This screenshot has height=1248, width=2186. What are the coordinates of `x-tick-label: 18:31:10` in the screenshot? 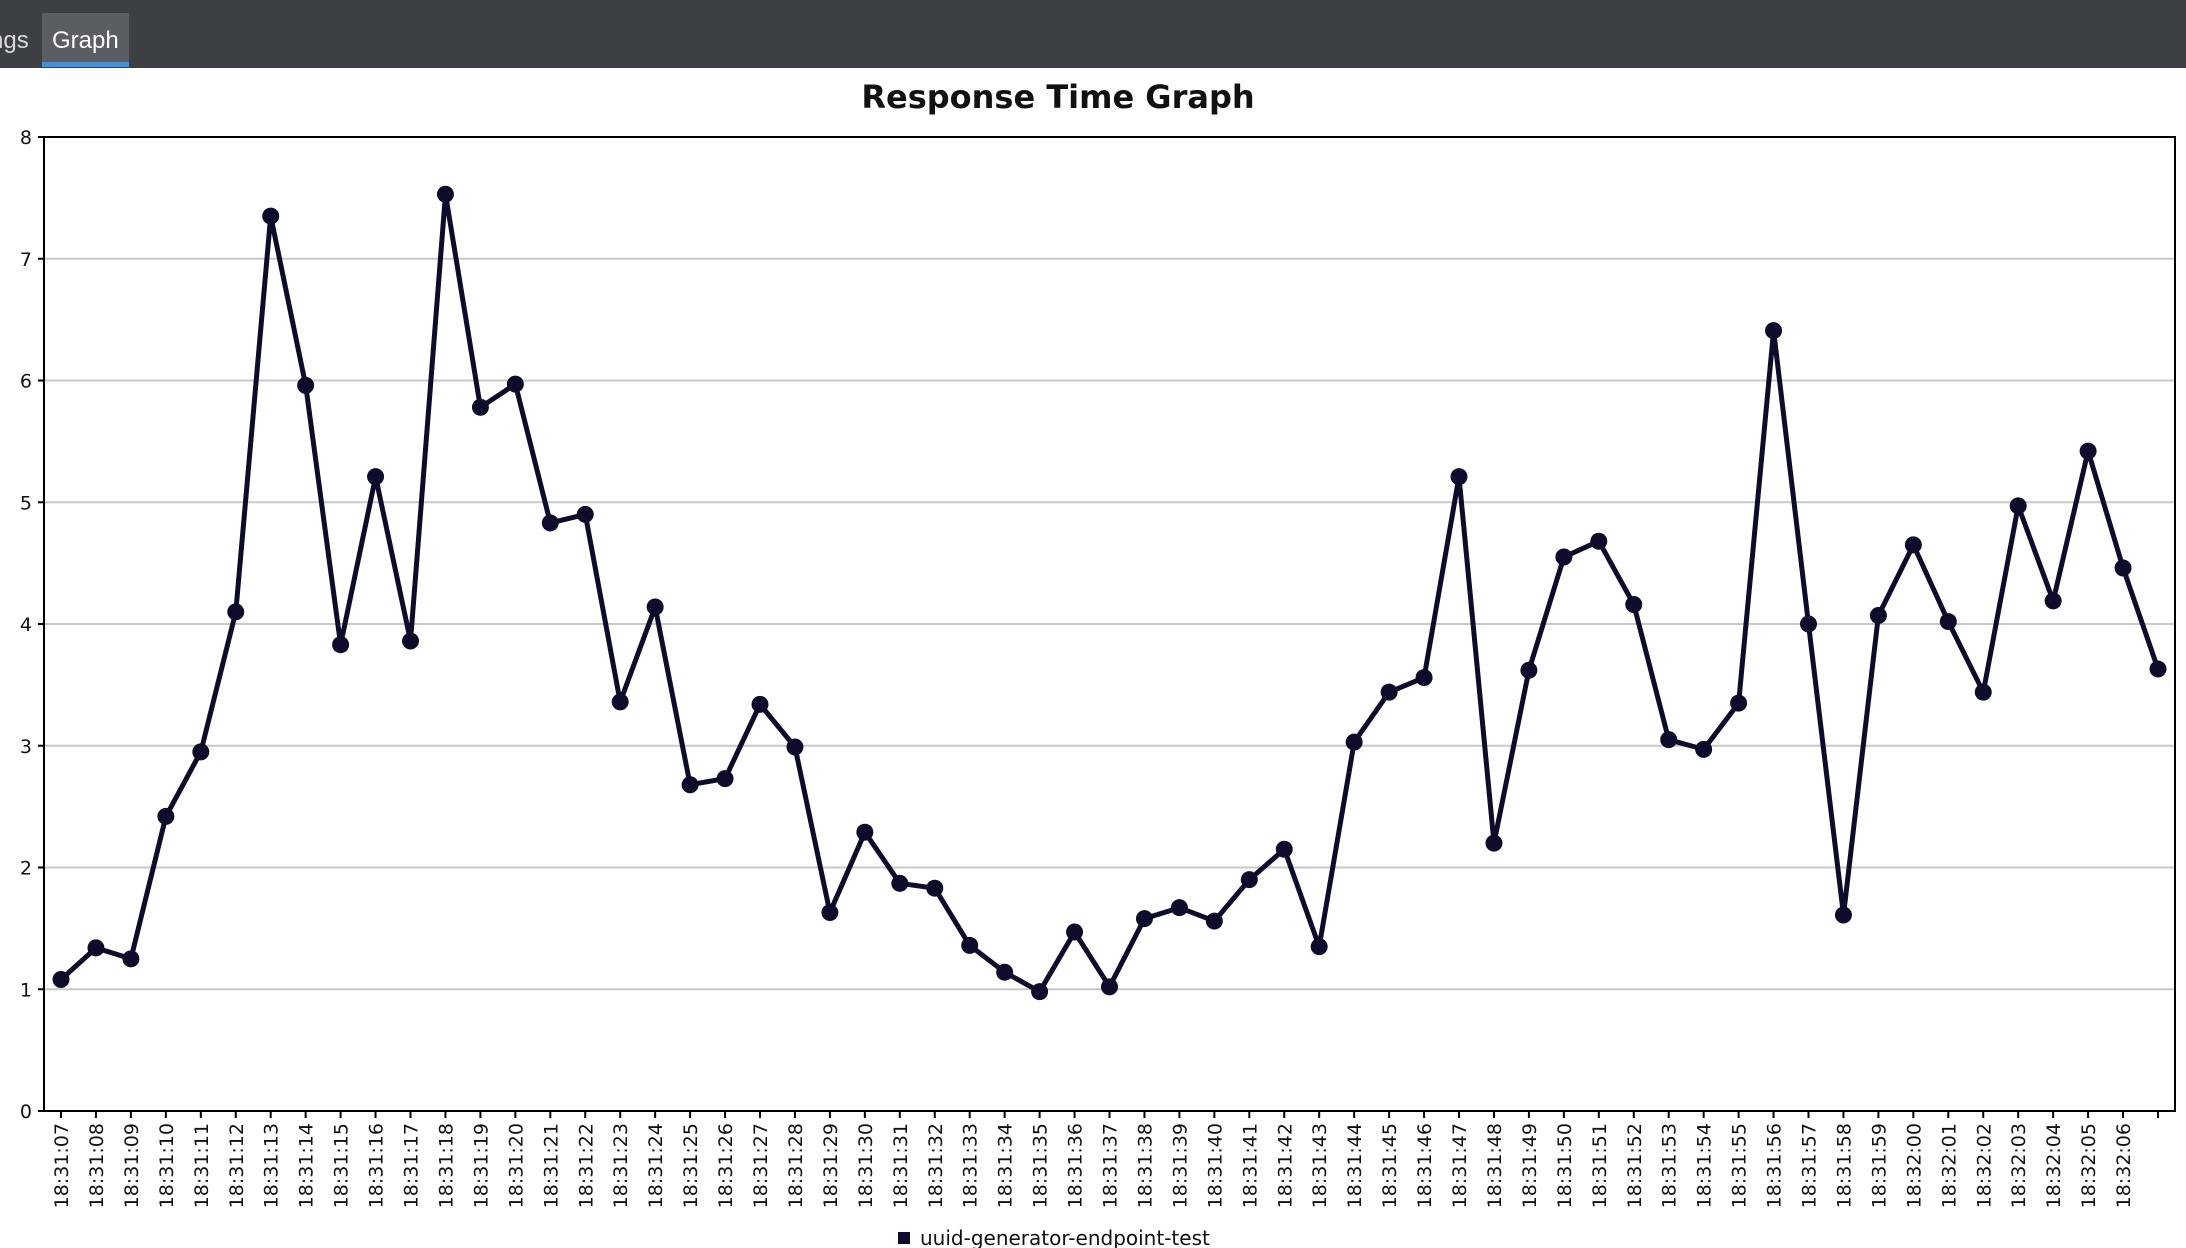 It's located at (167, 1165).